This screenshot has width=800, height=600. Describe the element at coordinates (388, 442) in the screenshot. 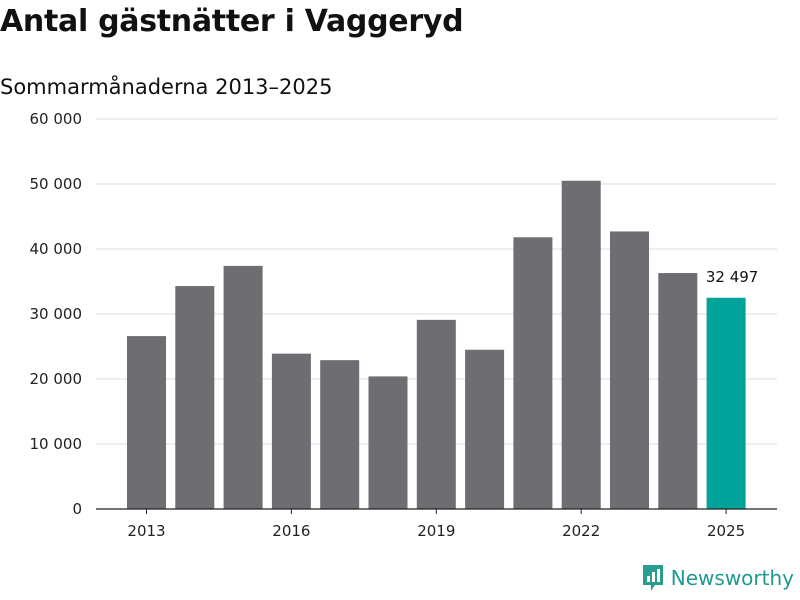

I see `bar-2018` at that location.